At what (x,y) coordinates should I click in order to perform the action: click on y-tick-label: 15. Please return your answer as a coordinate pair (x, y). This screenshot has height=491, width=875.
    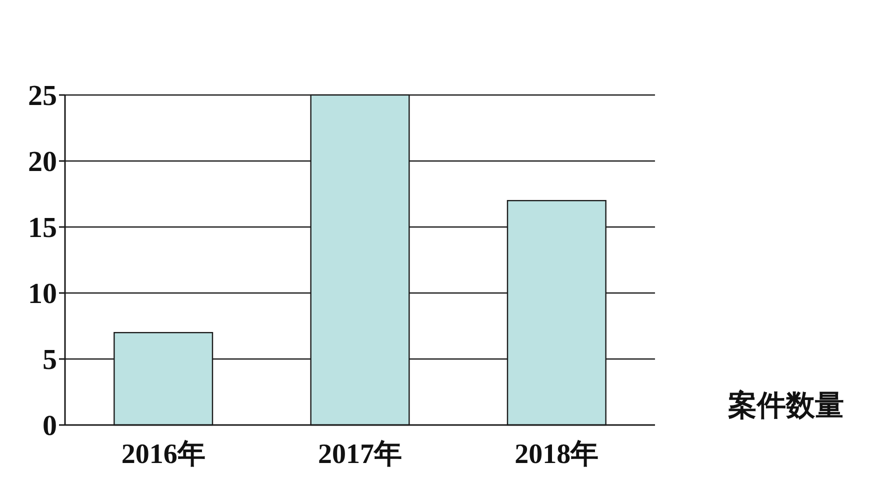
    Looking at the image, I should click on (42, 228).